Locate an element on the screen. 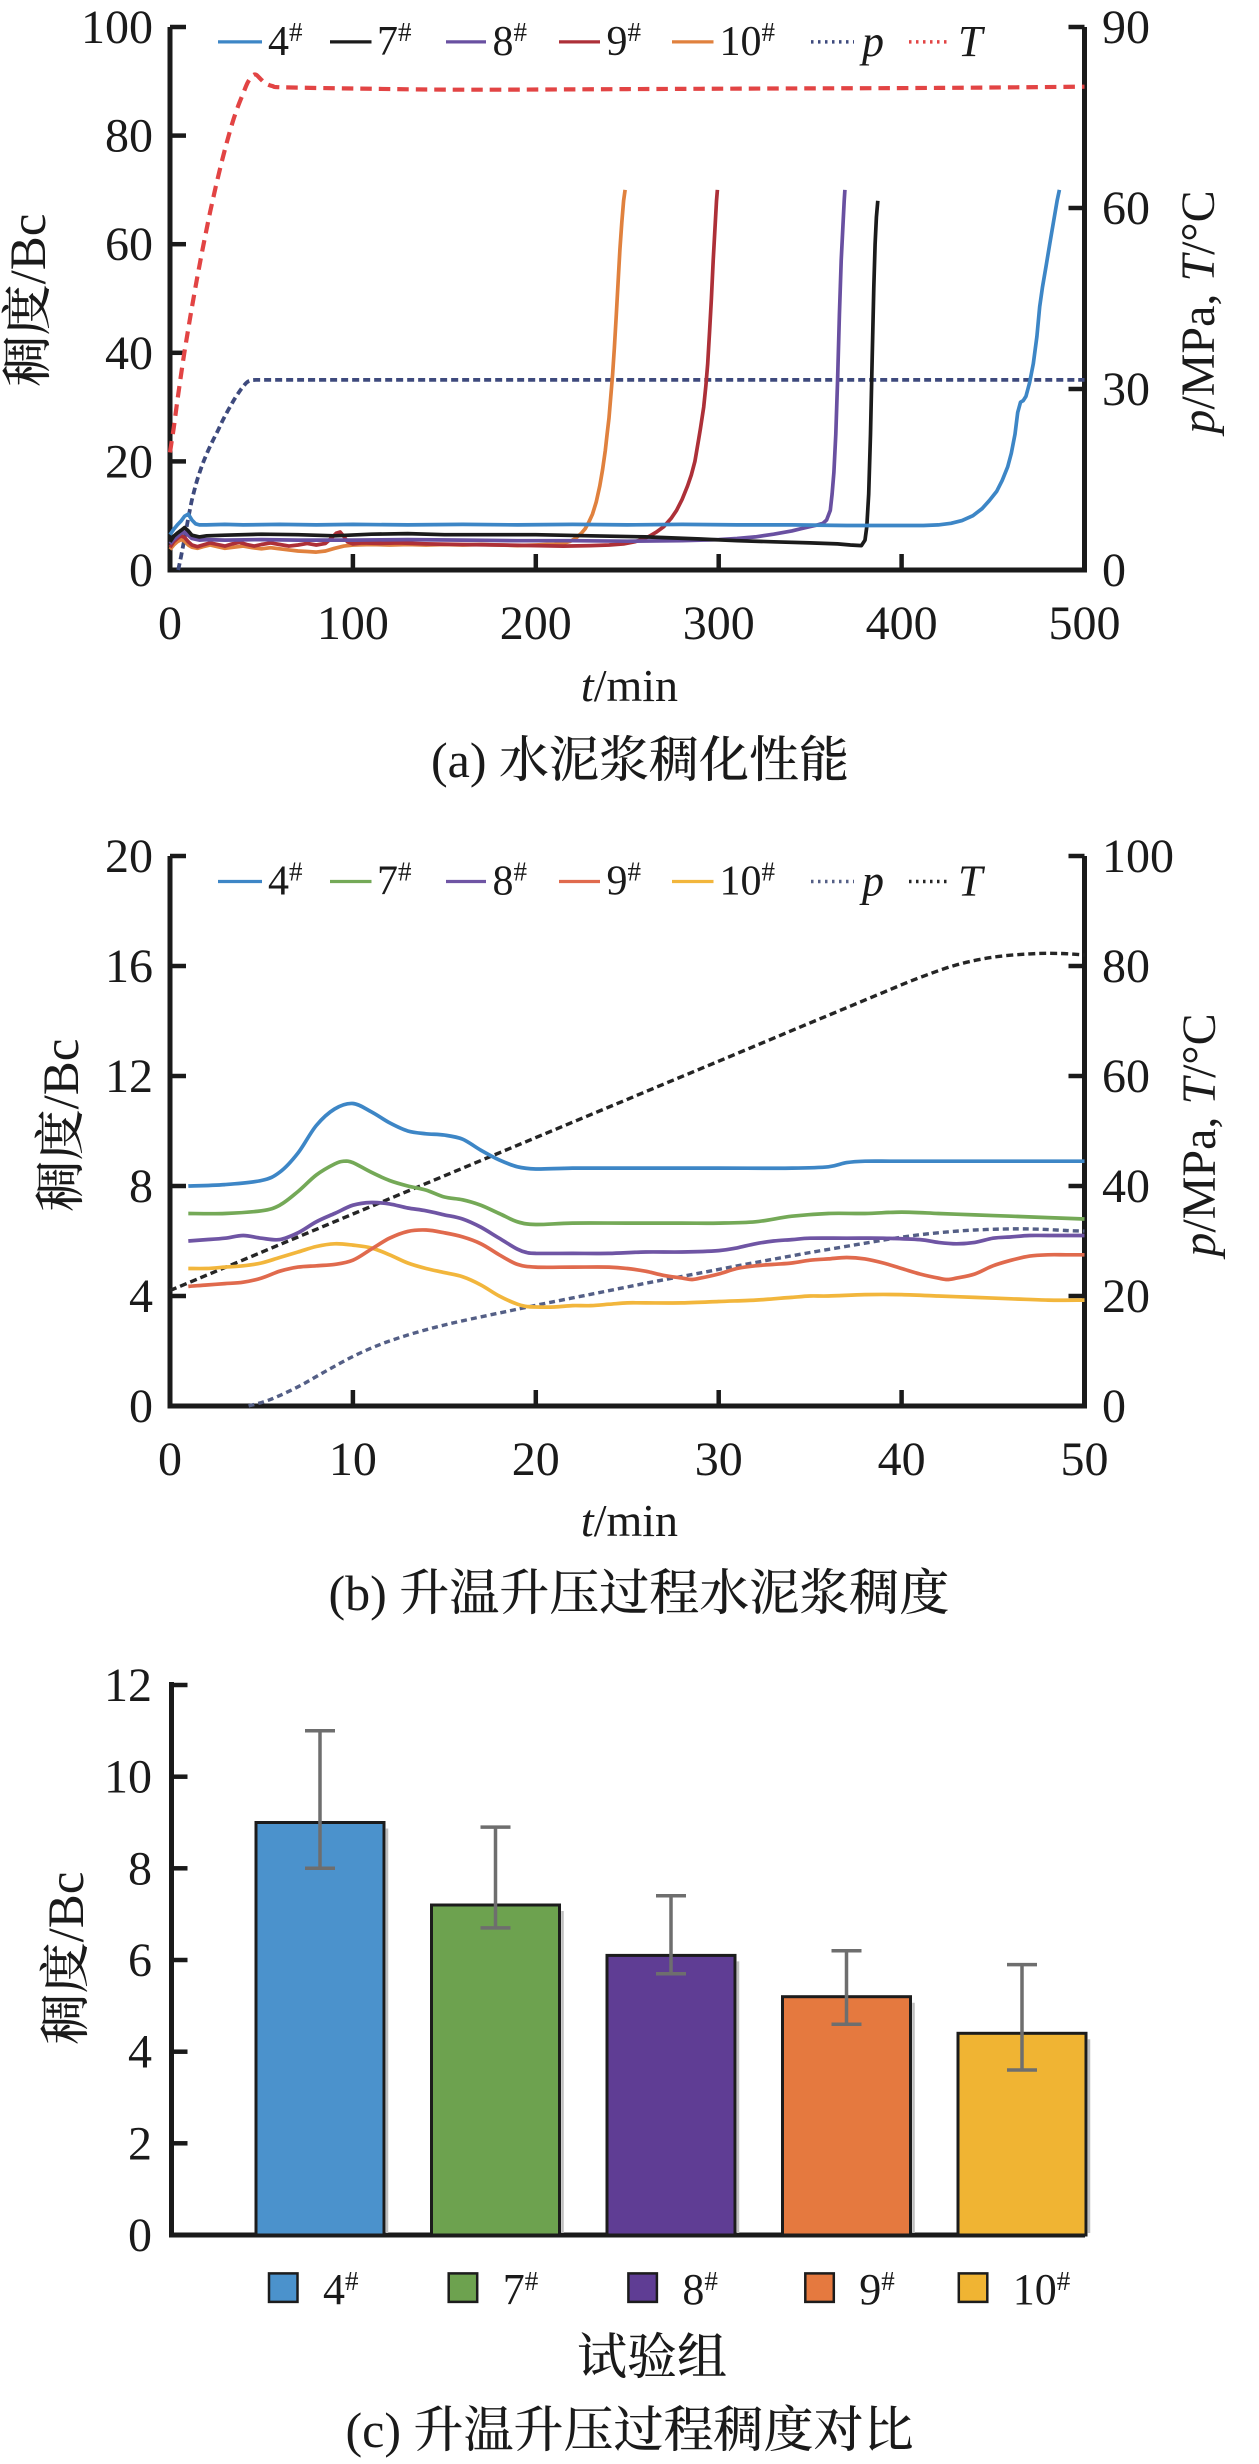 The image size is (1259, 2464). svg-text: 2 is located at coordinates (140, 2143).